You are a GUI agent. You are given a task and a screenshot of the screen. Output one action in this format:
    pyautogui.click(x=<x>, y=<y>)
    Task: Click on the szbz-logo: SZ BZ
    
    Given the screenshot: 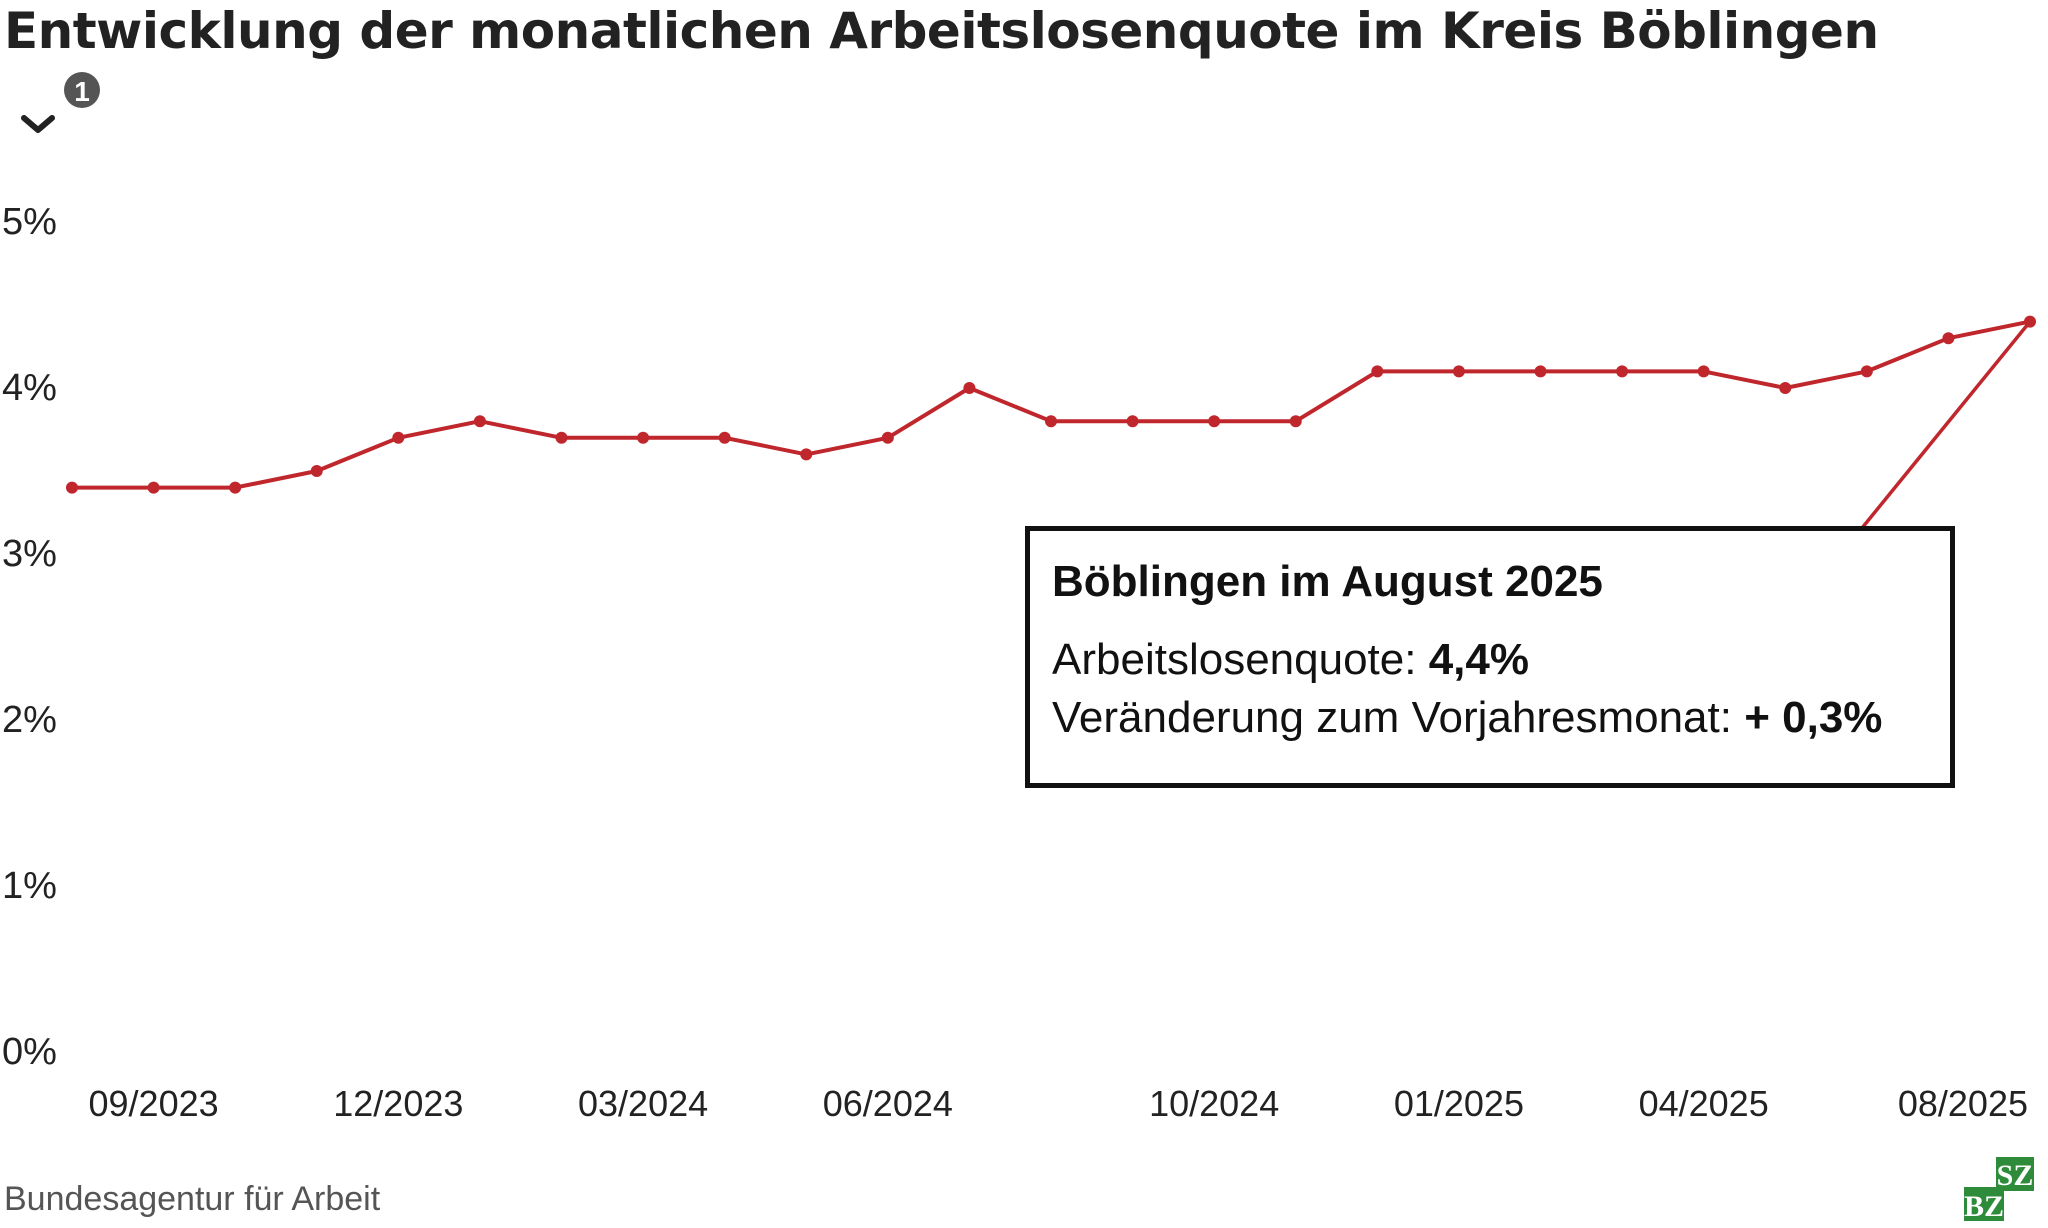 What is the action you would take?
    pyautogui.click(x=1999, y=1189)
    